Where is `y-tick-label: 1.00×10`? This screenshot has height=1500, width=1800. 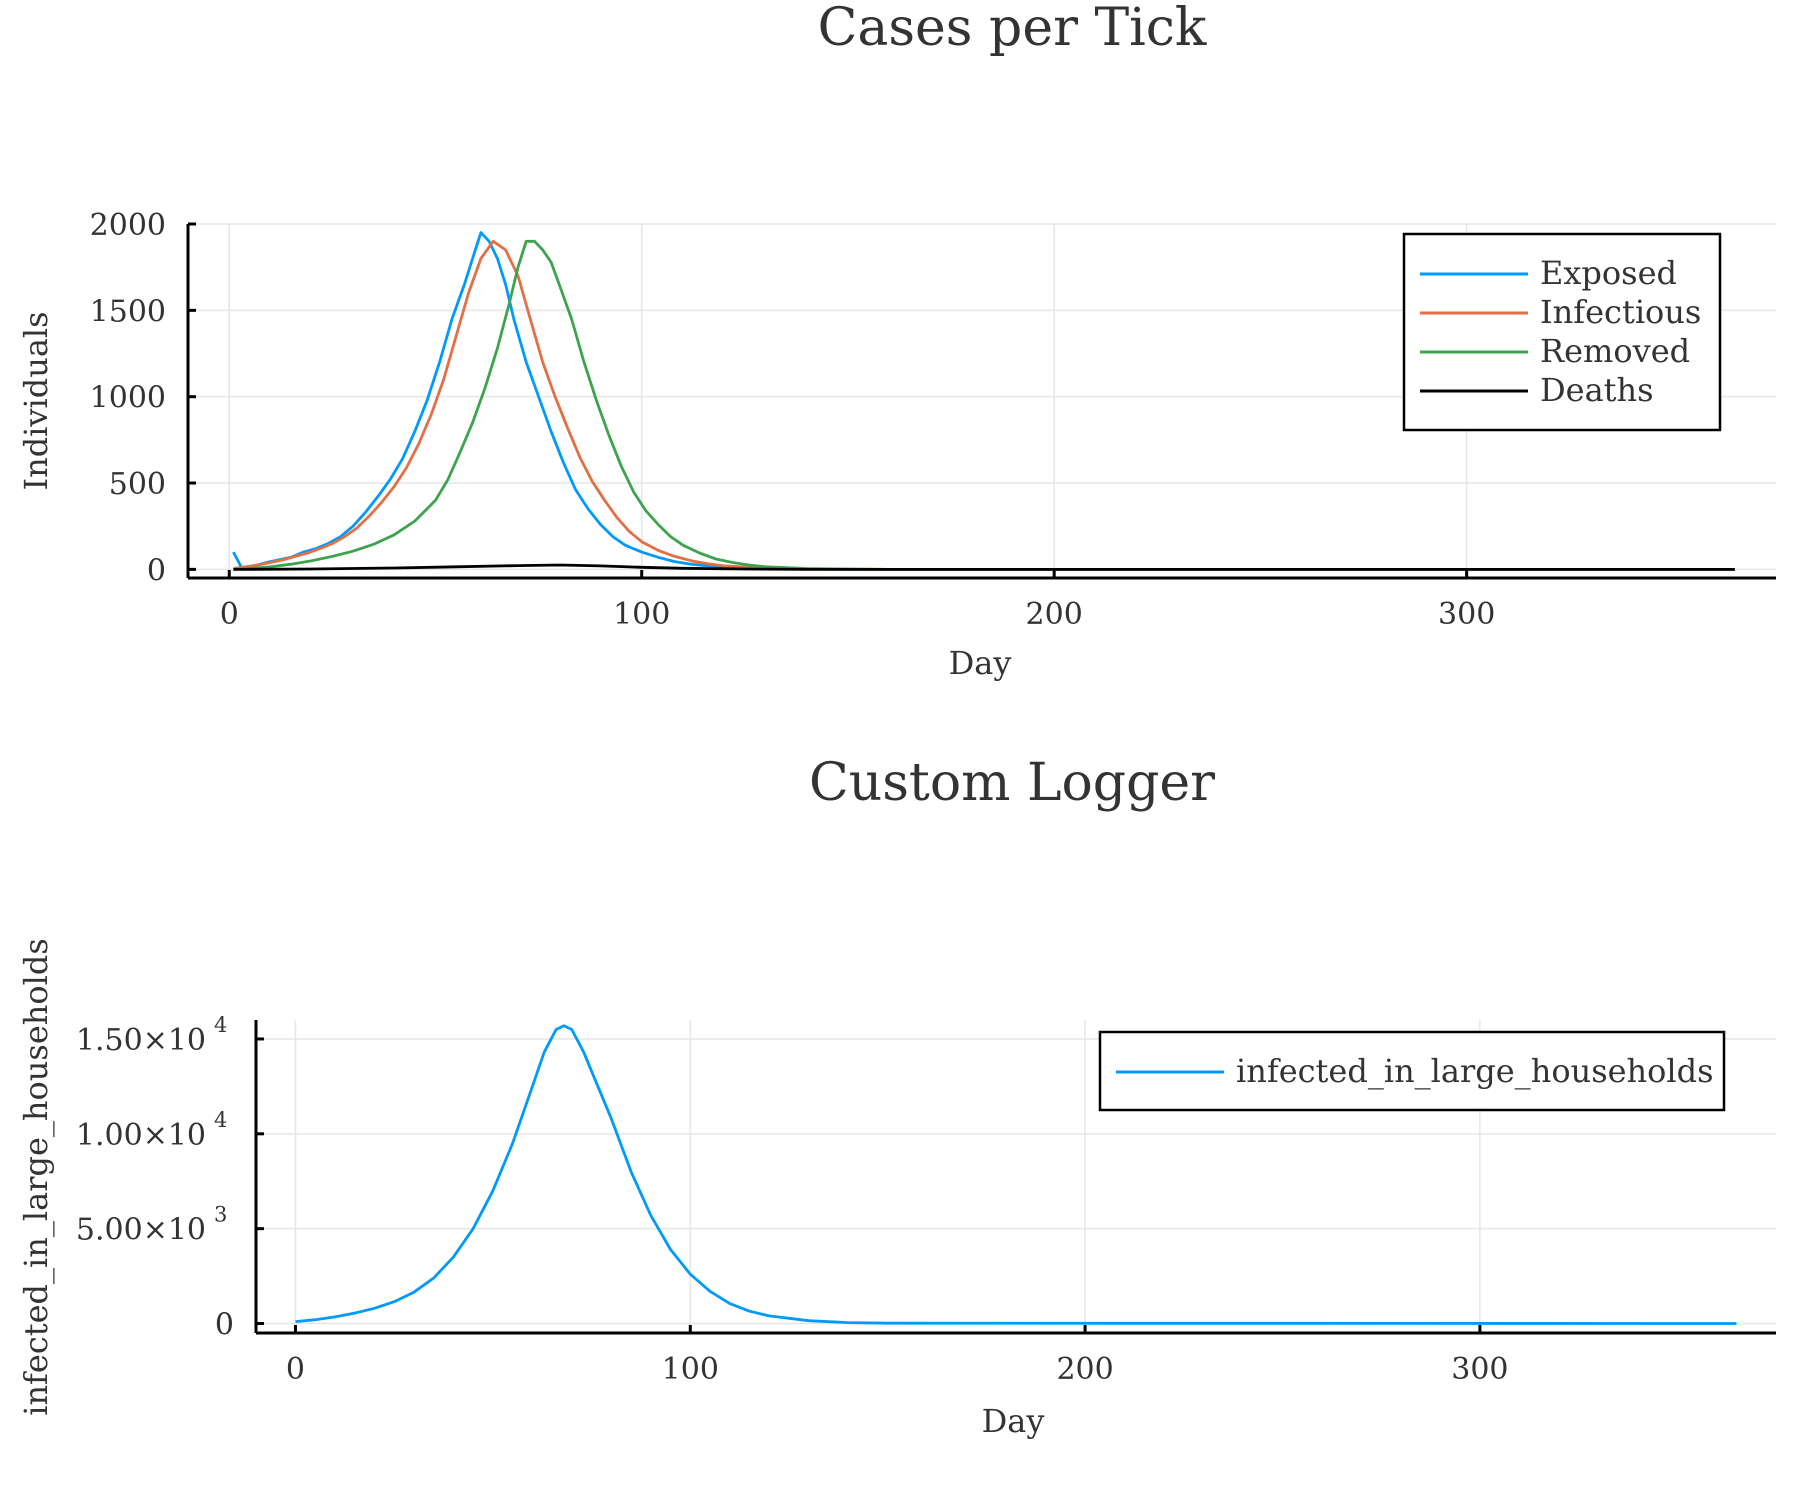
y-tick-label: 1.00×10 is located at coordinates (141, 1135).